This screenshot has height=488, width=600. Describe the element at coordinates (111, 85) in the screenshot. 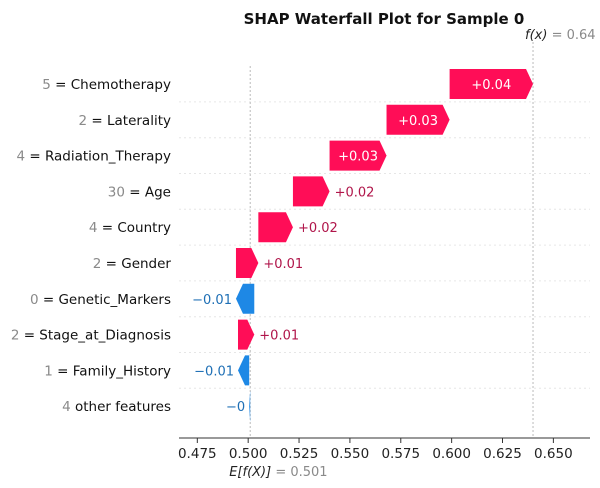

I see `feature-name: = Chemotherapy` at that location.